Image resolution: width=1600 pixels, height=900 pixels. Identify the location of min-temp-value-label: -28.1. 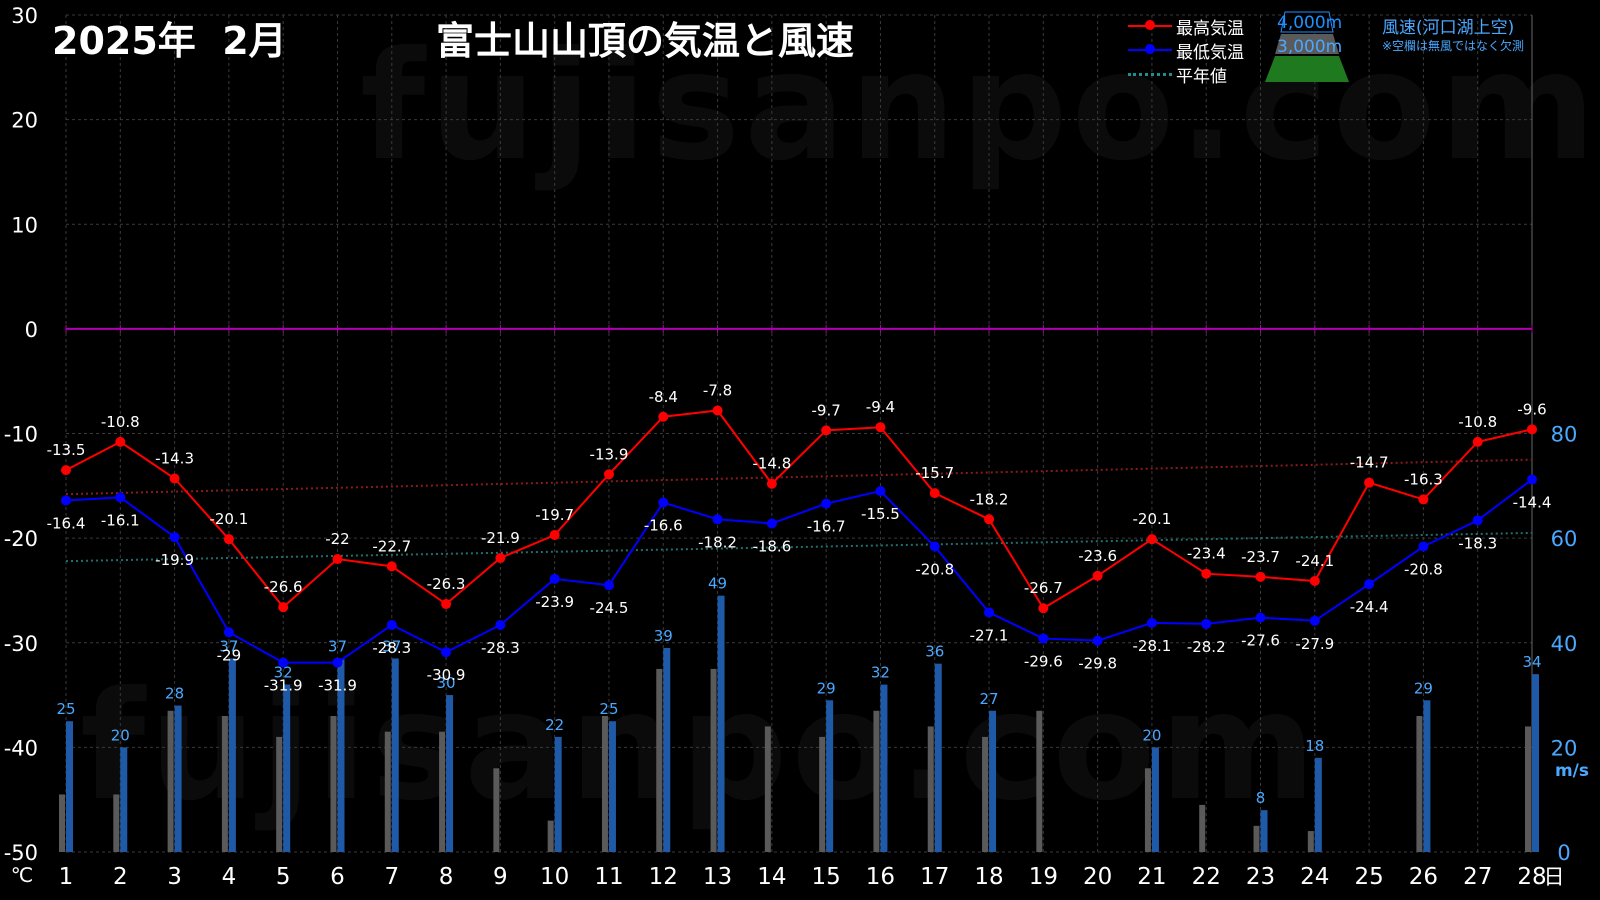
(1152, 646).